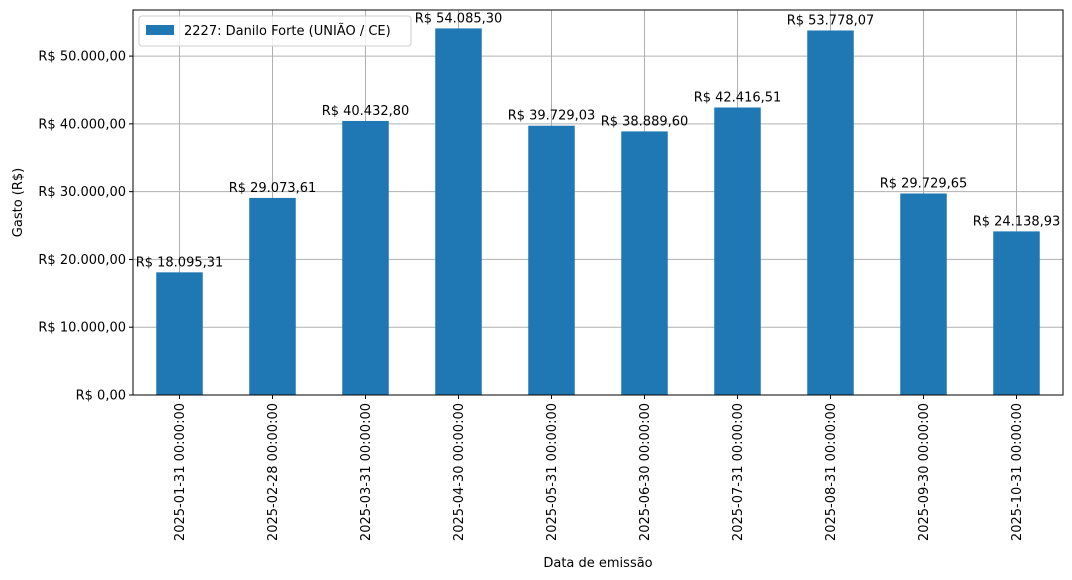 Image resolution: width=1072 pixels, height=580 pixels. I want to click on legend-swatch, so click(160, 30).